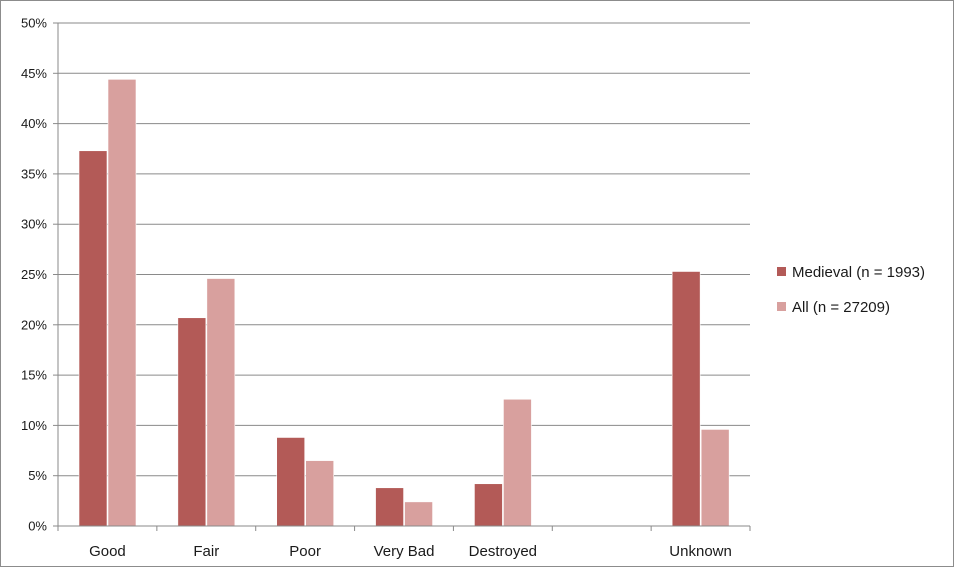  I want to click on y-tick-label: 5%, so click(37, 475).